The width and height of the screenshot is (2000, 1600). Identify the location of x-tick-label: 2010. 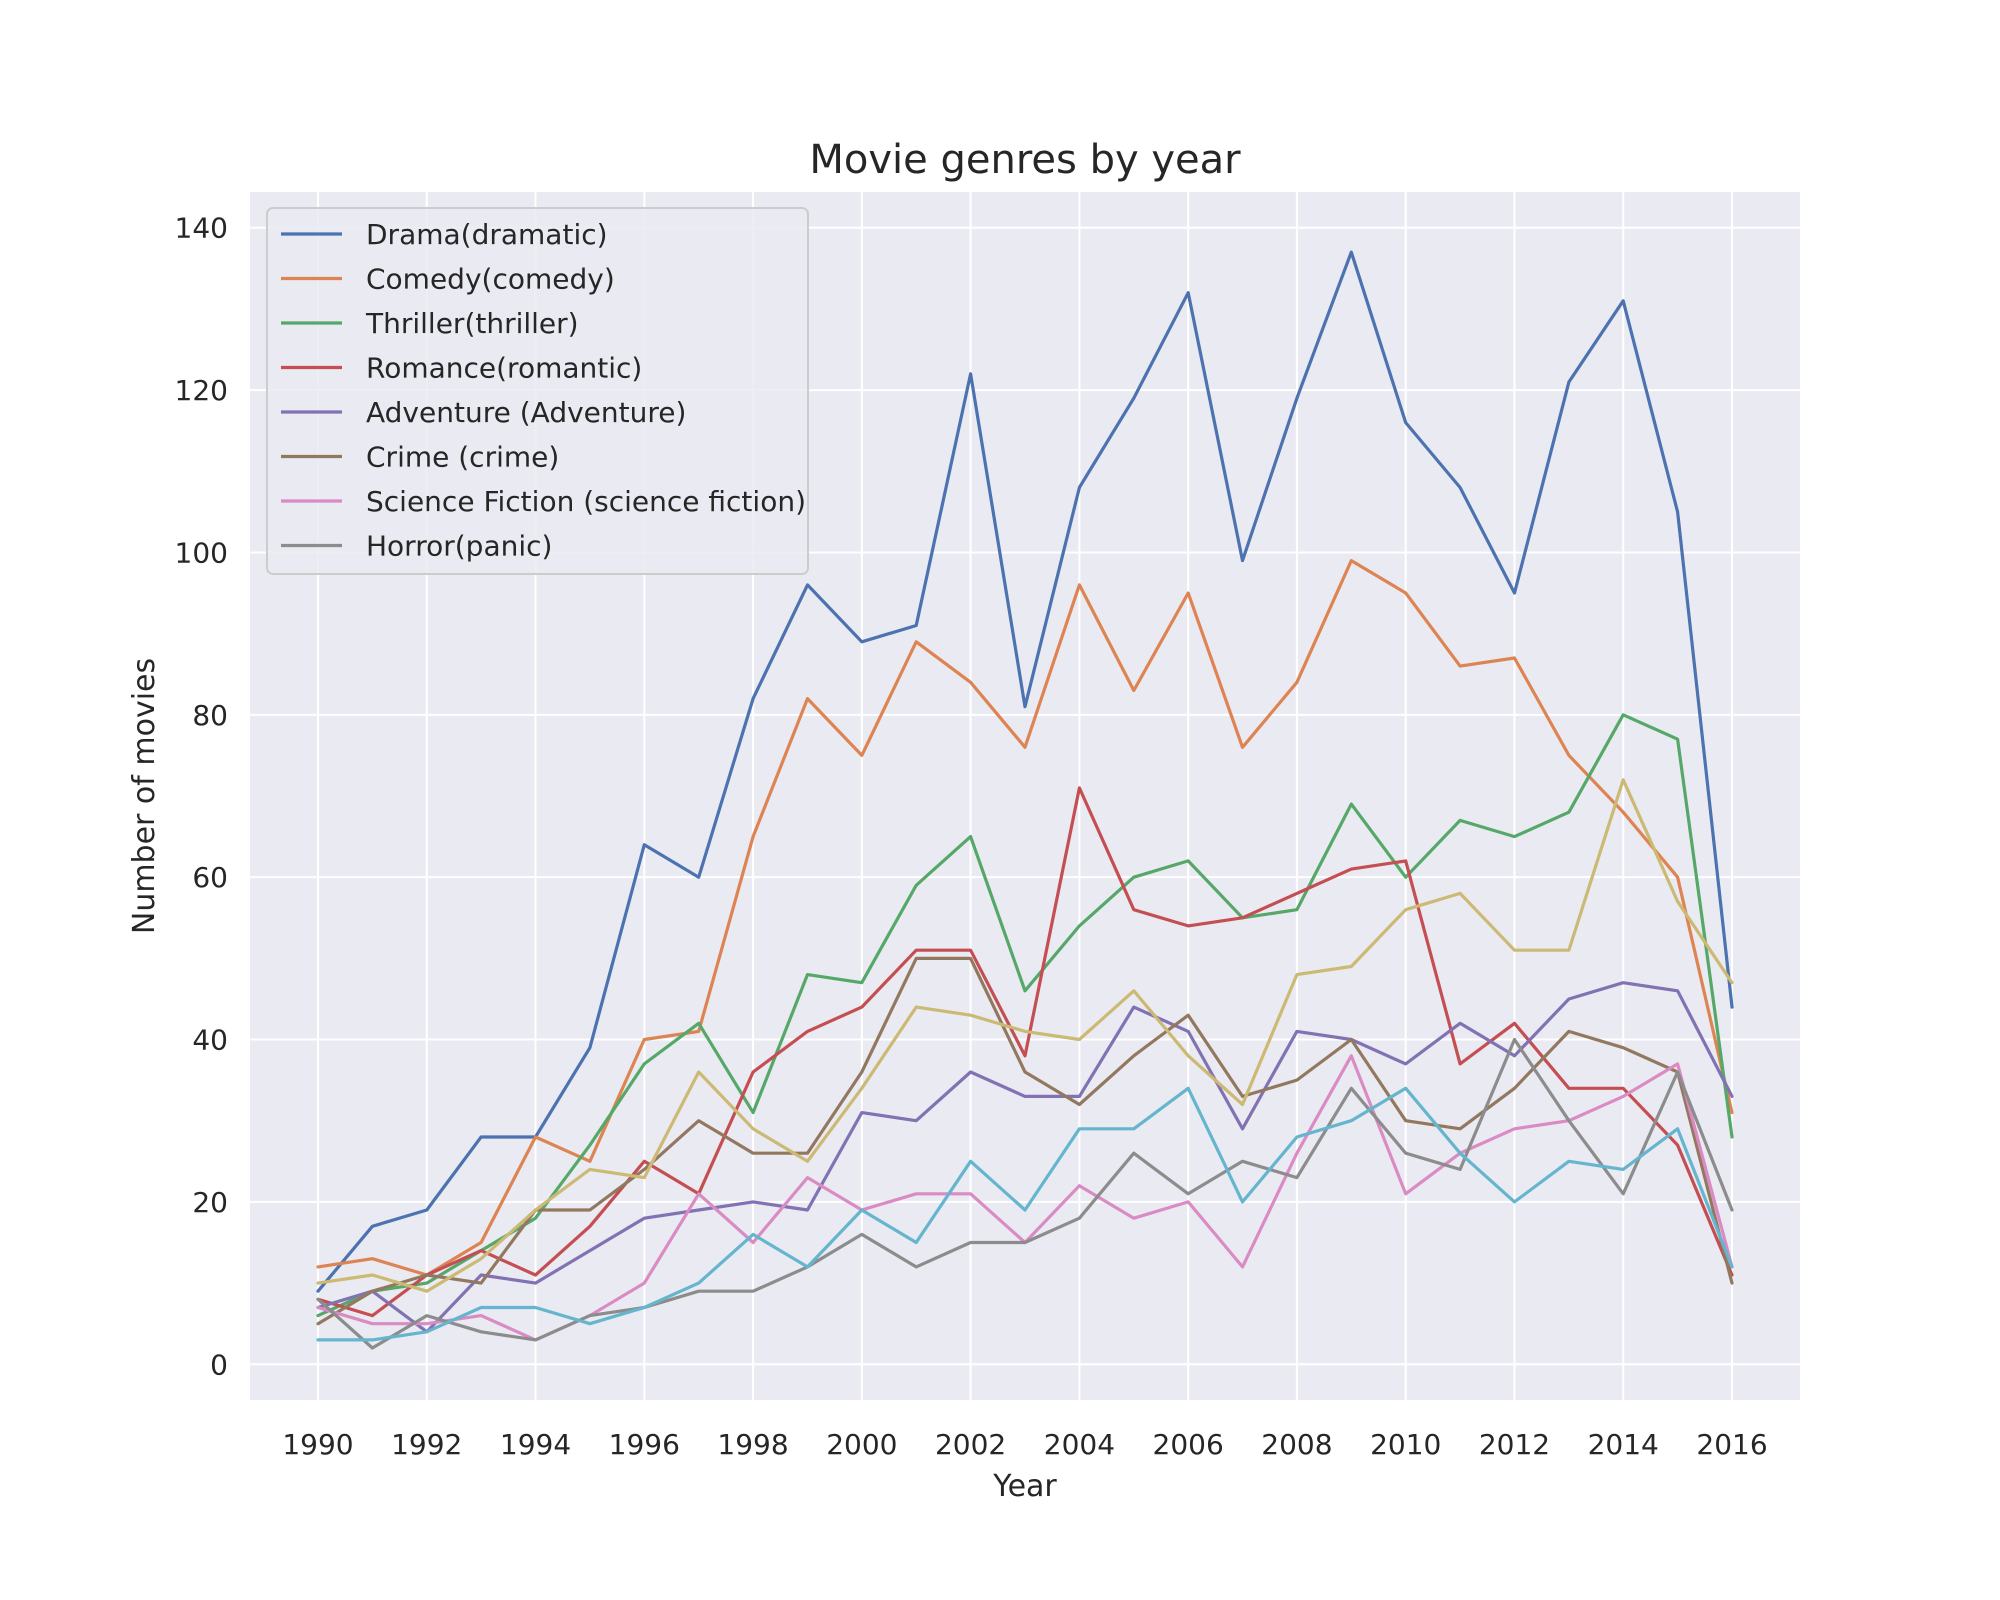
(1405, 1444).